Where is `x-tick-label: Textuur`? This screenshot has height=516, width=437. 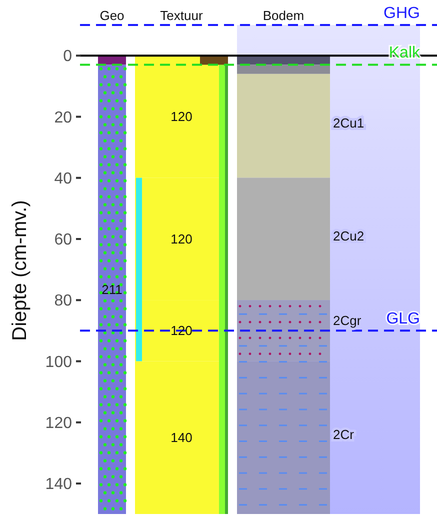
x-tick-label: Textuur is located at coordinates (182, 15).